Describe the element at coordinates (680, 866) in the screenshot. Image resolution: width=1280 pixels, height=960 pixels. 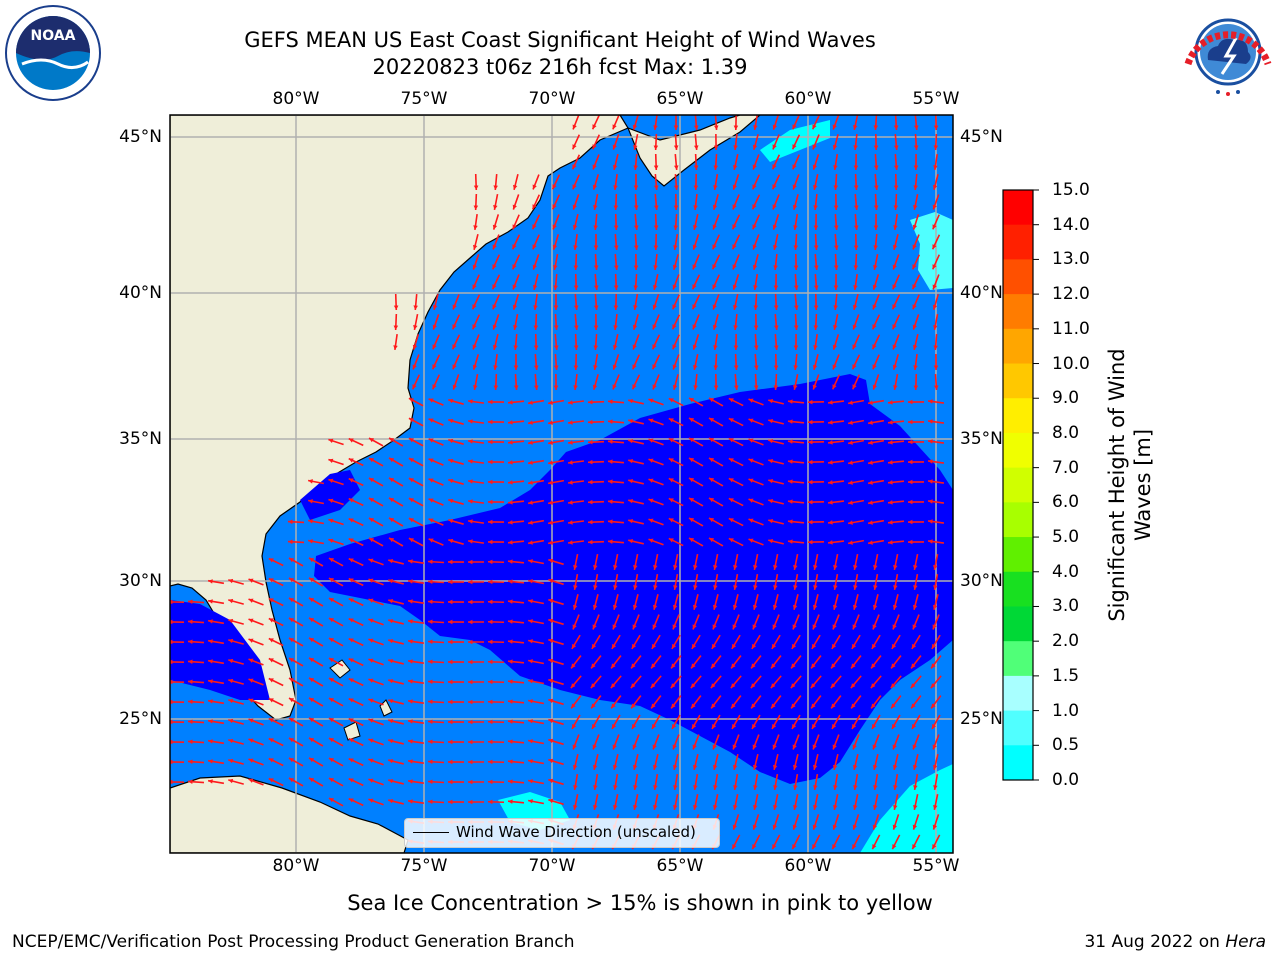
I see `bottom-tick-label: 65°W` at that location.